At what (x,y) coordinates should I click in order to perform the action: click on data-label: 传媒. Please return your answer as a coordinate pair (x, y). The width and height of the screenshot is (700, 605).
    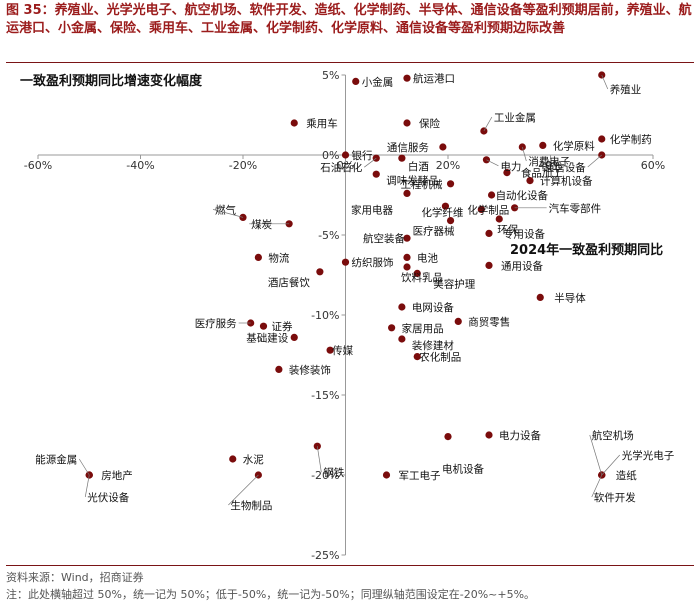
    Looking at the image, I should click on (342, 350).